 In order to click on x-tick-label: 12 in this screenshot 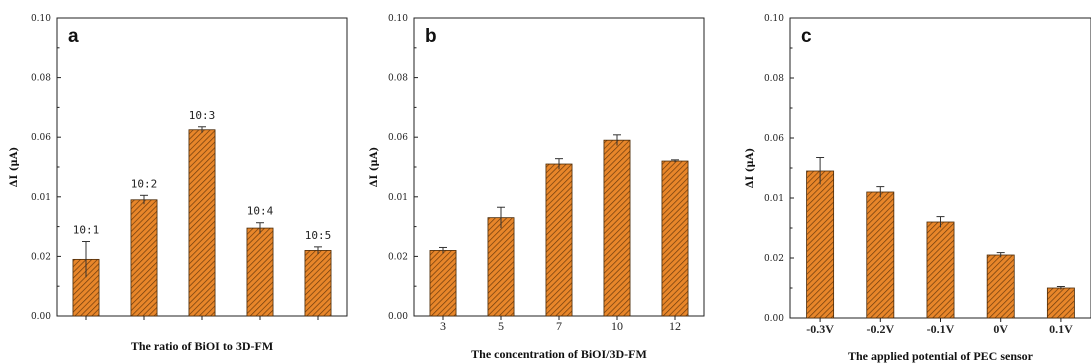, I will do `click(675, 326)`.